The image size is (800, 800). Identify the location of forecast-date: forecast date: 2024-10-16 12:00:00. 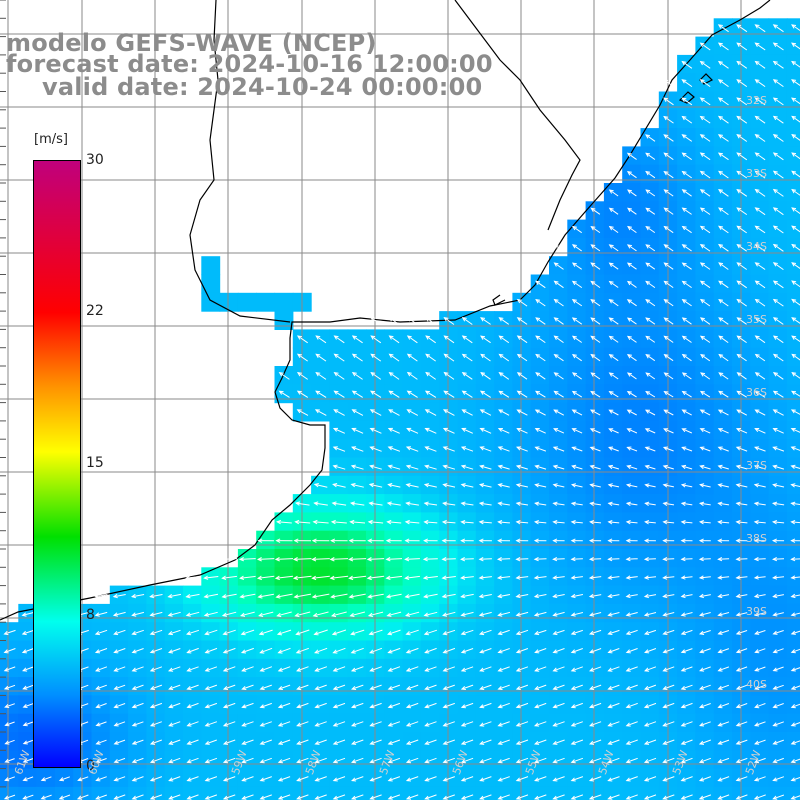
(249, 64).